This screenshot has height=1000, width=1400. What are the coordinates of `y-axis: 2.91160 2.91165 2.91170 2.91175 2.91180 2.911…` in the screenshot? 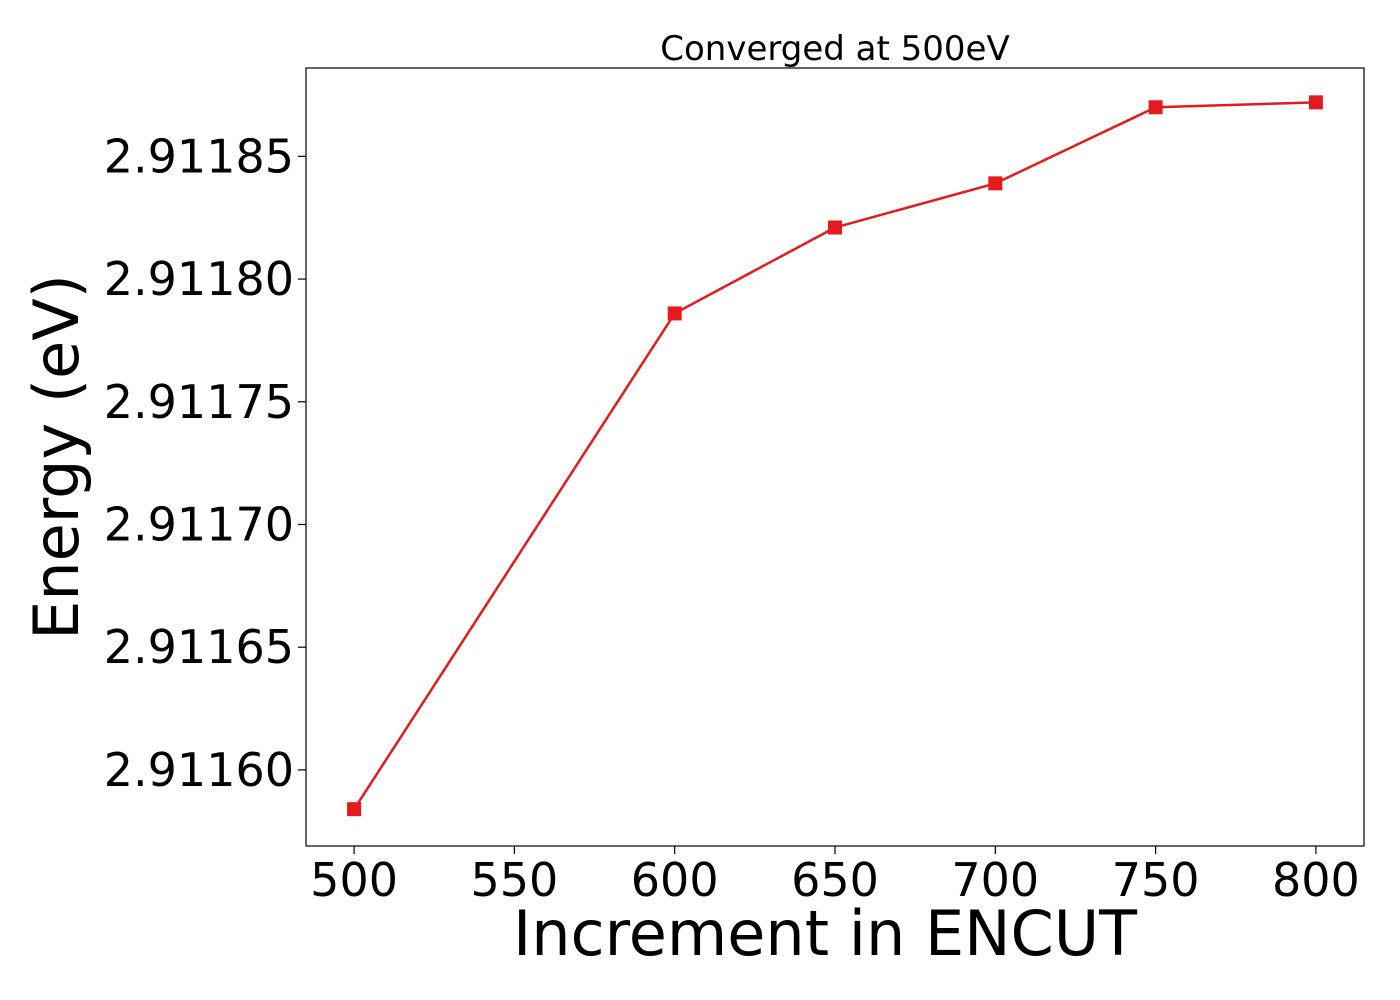 It's located at (205, 463).